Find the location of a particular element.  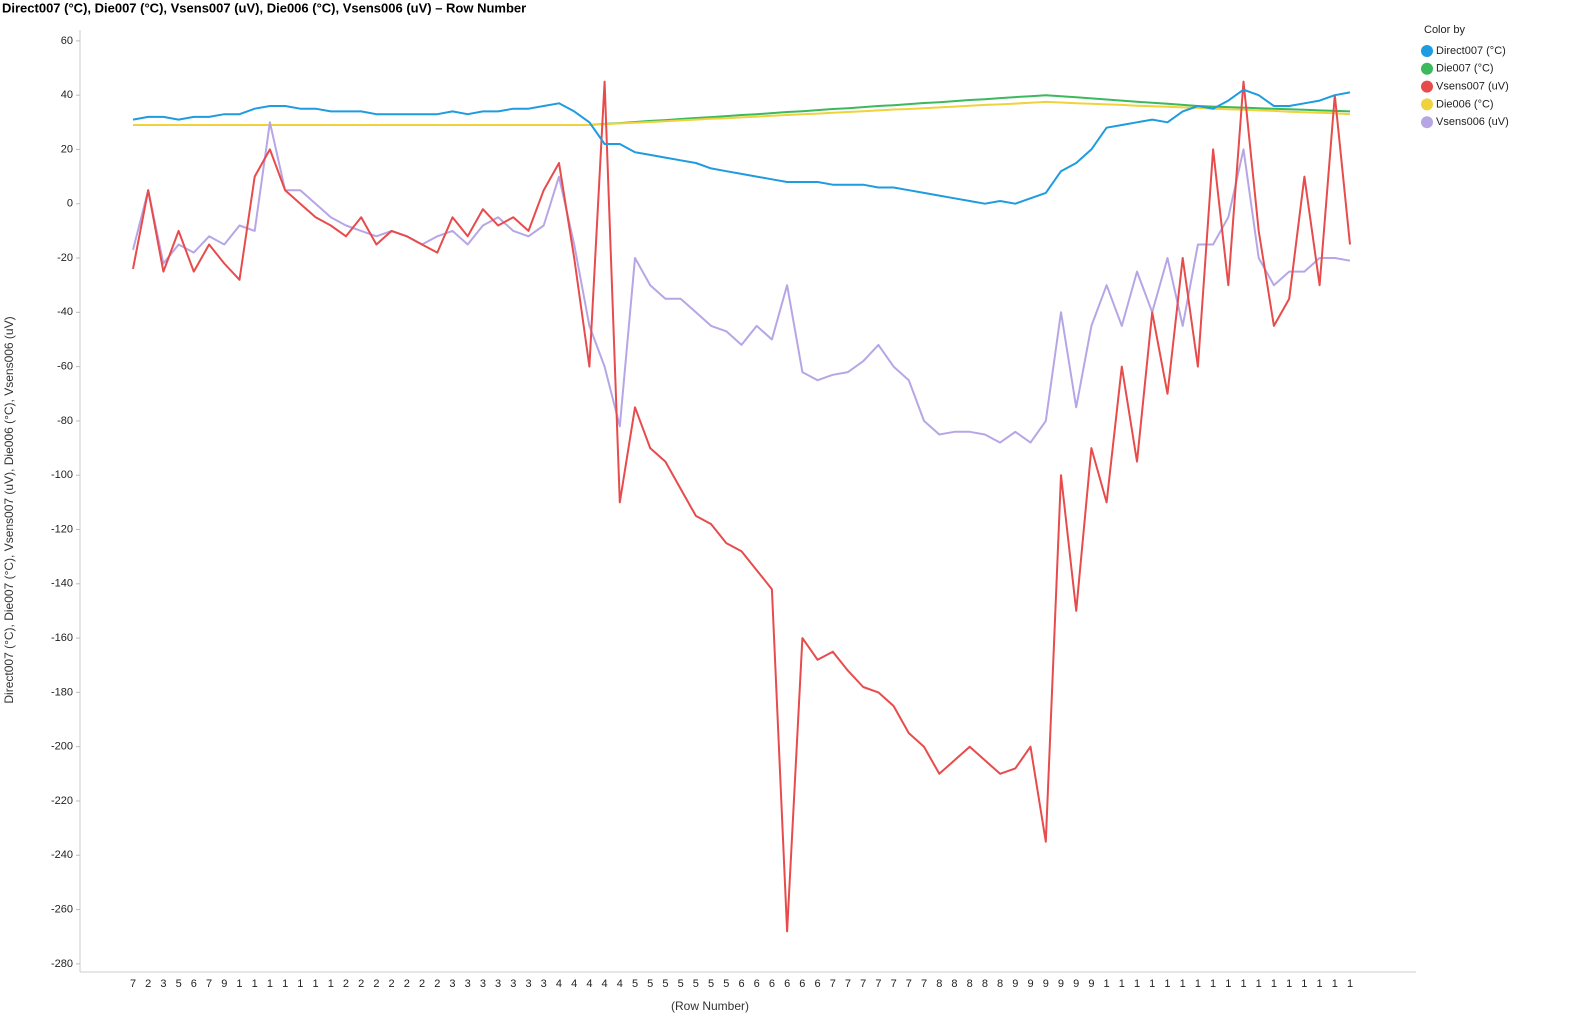

y-tick-label: -200 is located at coordinates (62, 747).